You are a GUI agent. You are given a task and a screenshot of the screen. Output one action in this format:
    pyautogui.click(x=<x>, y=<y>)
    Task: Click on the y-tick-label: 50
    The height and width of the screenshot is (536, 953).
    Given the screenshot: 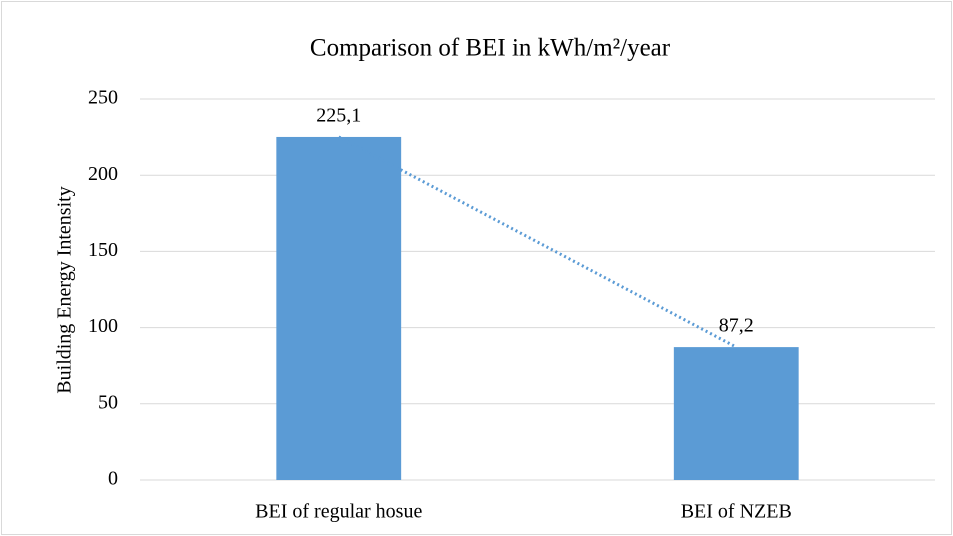 What is the action you would take?
    pyautogui.click(x=108, y=402)
    